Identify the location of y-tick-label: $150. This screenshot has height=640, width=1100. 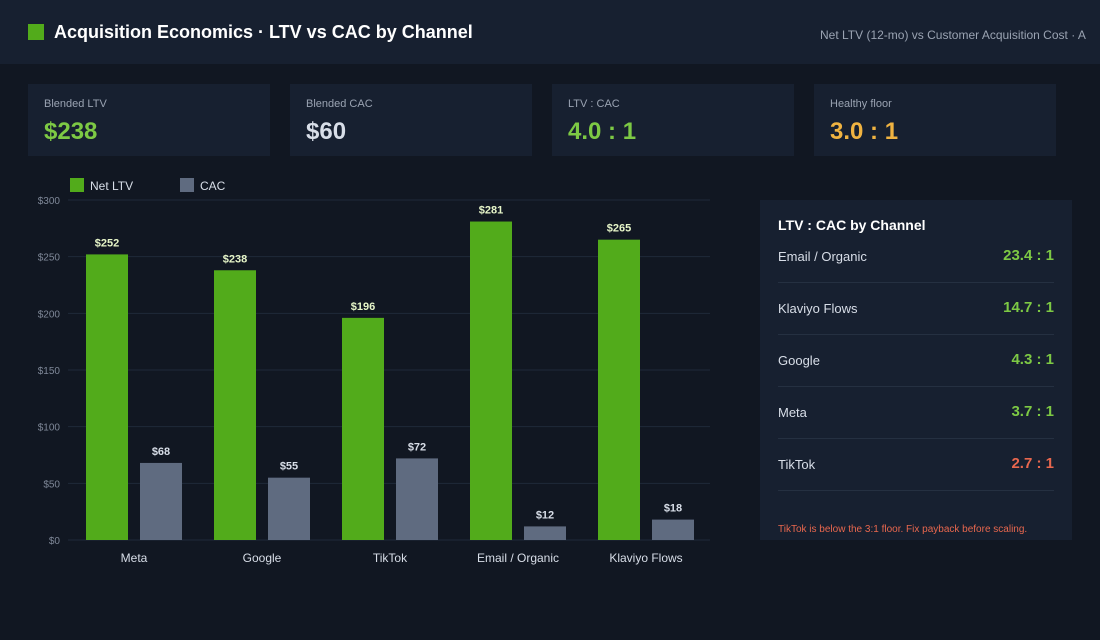
(49, 371).